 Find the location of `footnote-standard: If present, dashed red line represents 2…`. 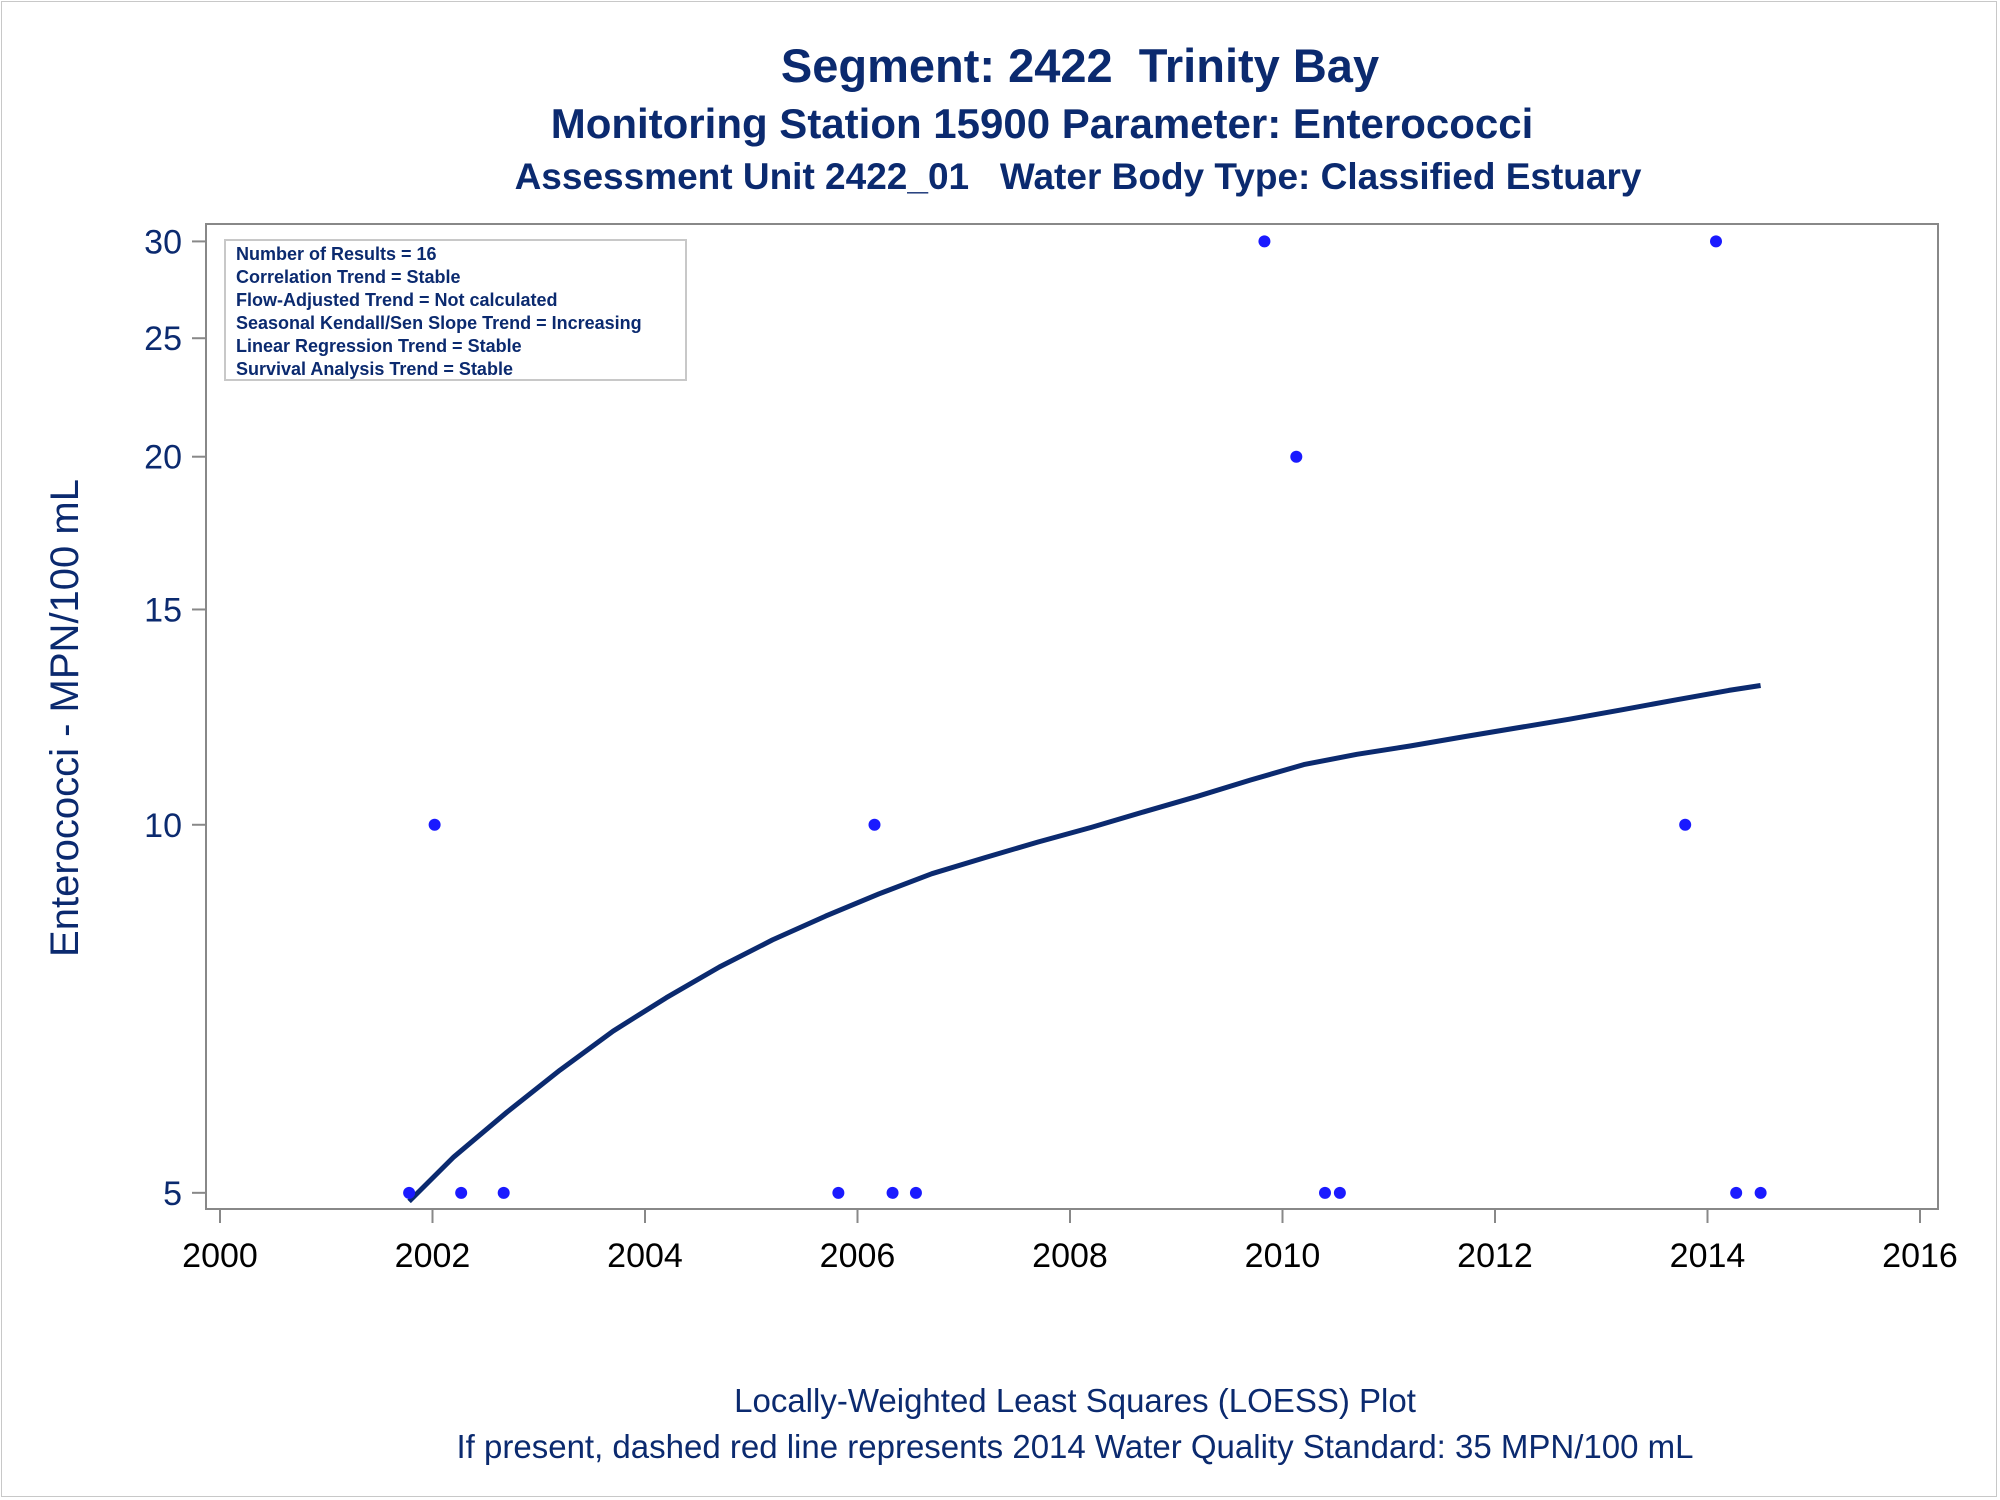

footnote-standard: If present, dashed red line represents 2… is located at coordinates (1075, 1446).